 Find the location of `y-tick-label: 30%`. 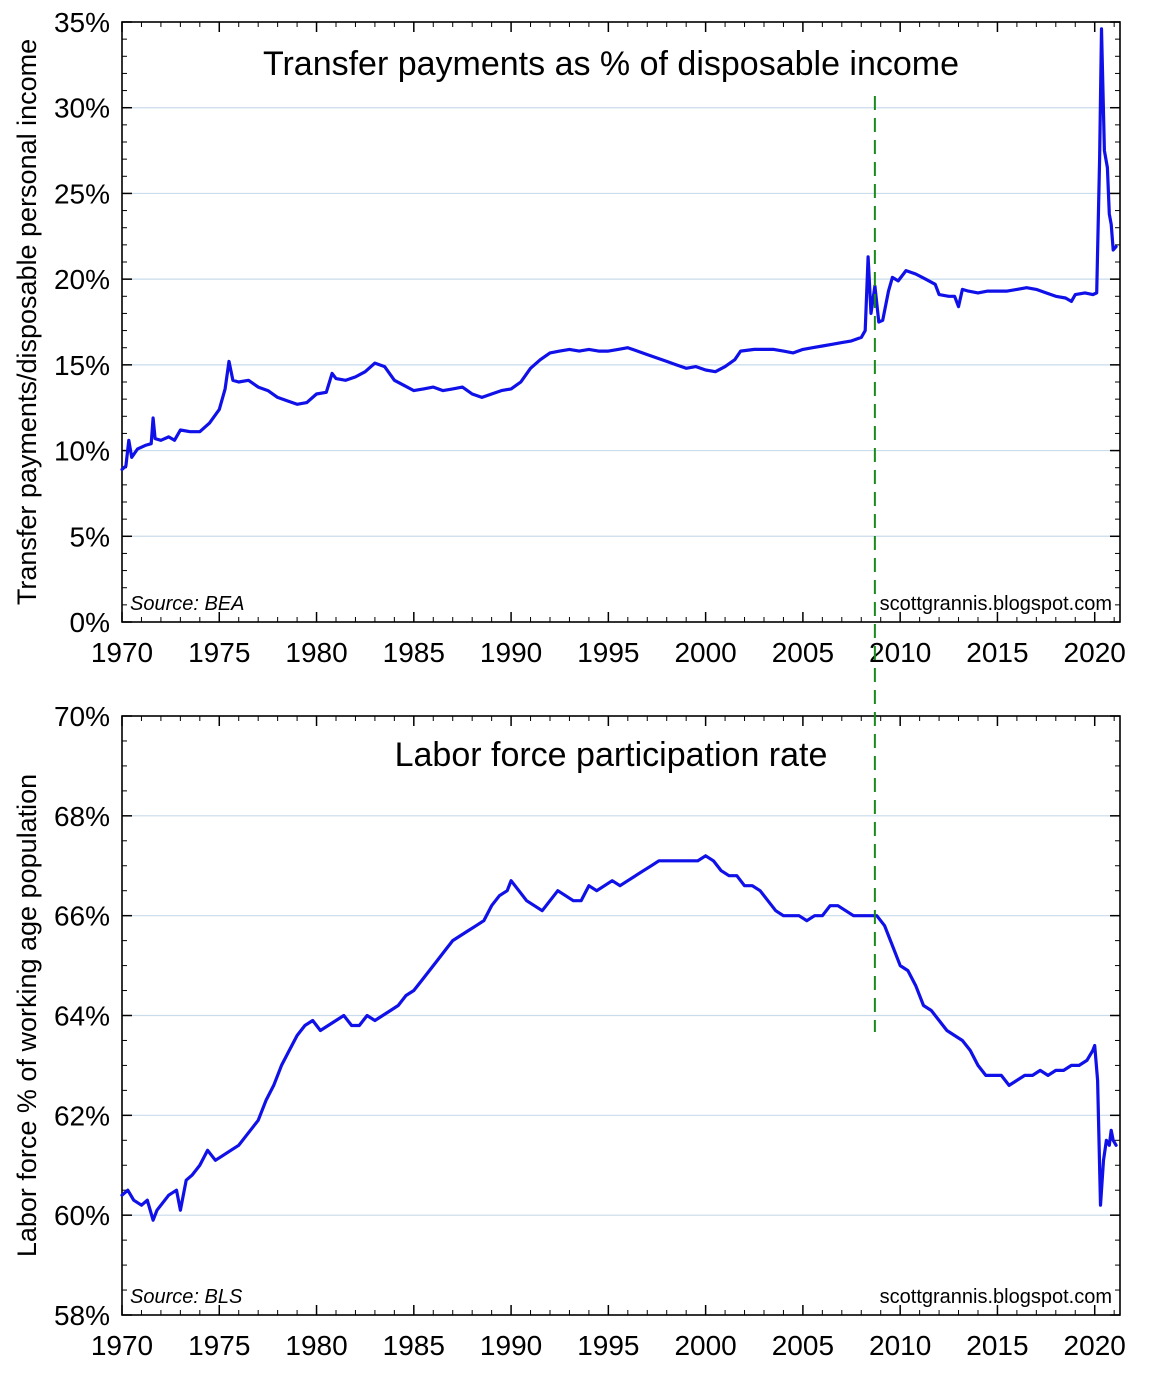

y-tick-label: 30% is located at coordinates (82, 108).